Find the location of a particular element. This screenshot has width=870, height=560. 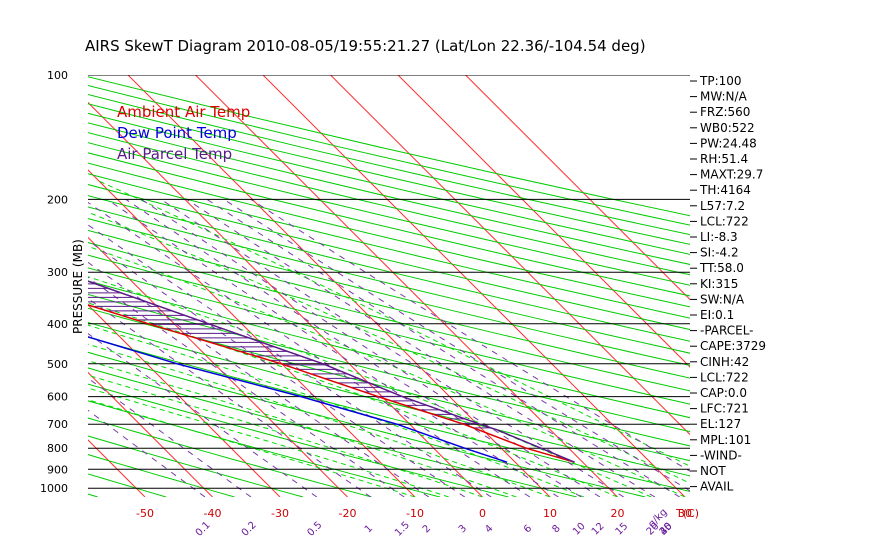

pressure-tick-label: 700 is located at coordinates (57, 424).